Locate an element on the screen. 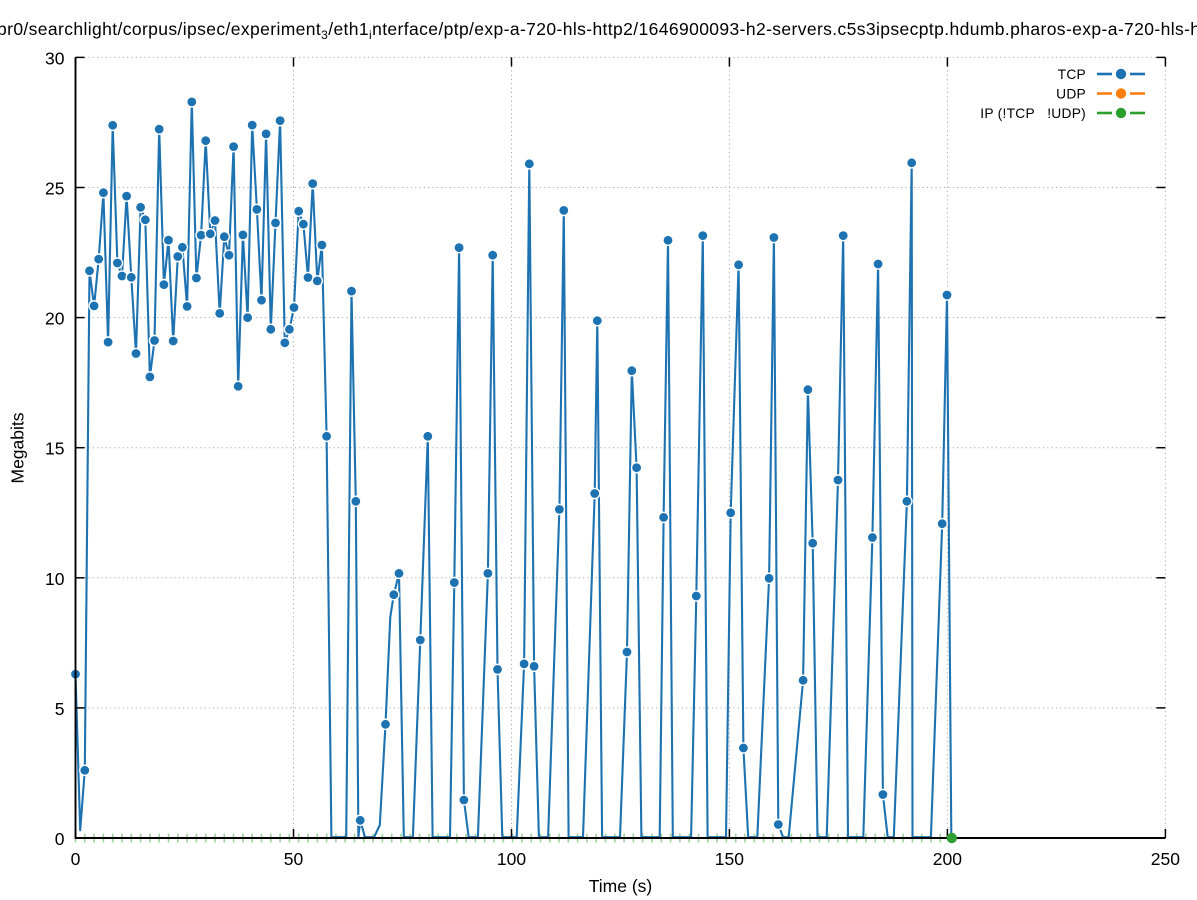 This screenshot has width=1197, height=900. svg-text: 5 is located at coordinates (60, 709).